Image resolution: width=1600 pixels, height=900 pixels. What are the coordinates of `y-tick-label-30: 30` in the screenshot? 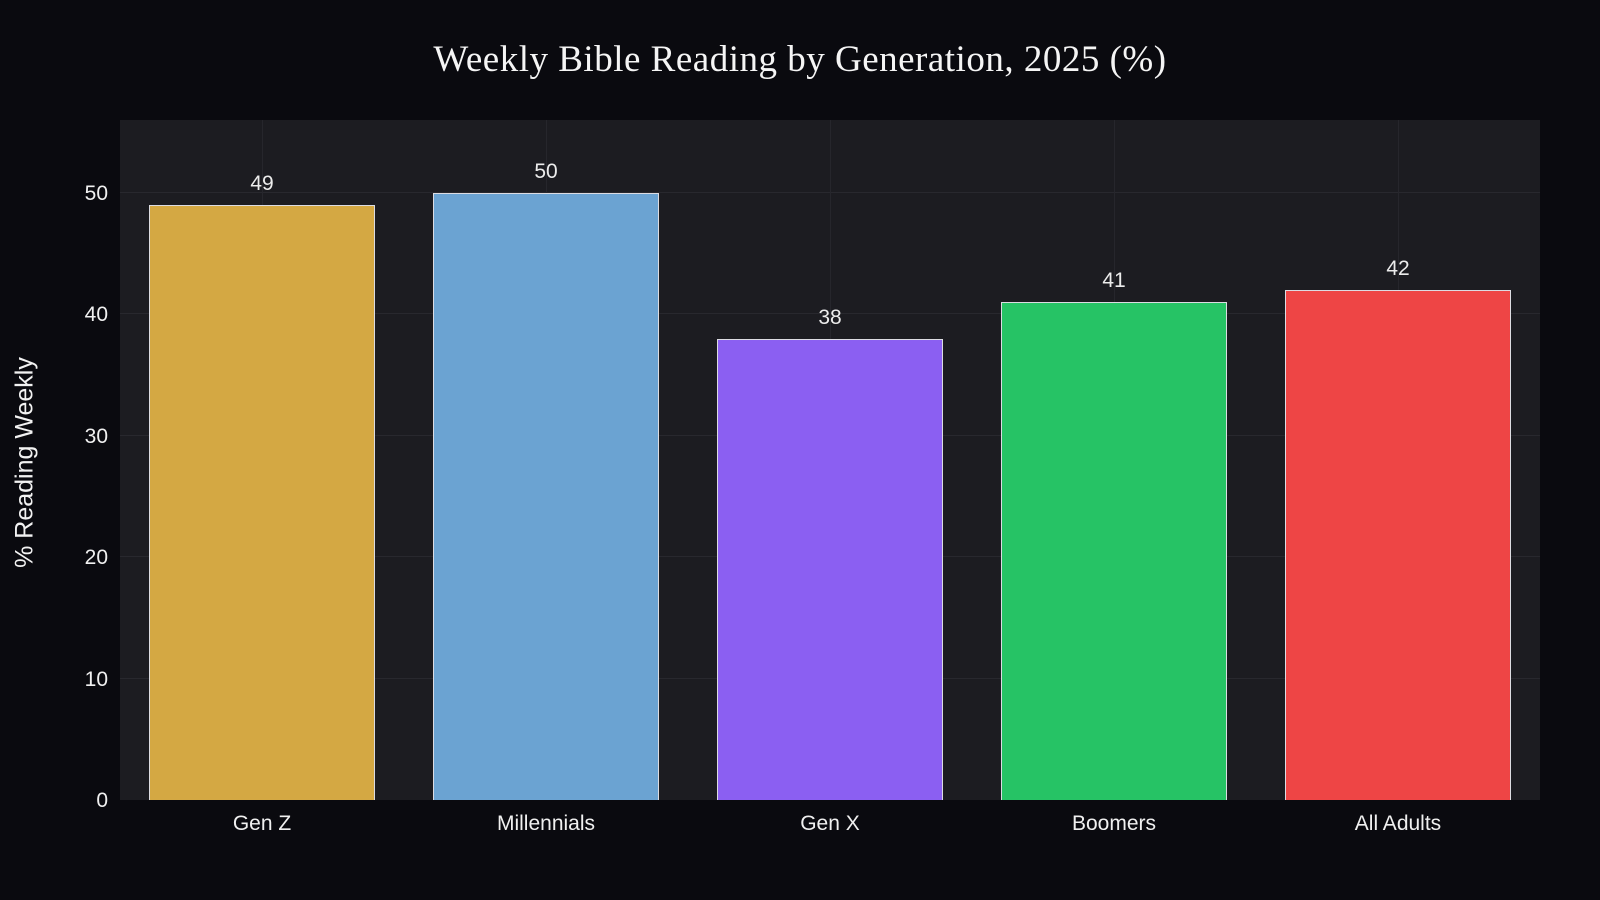 It's located at (96, 436).